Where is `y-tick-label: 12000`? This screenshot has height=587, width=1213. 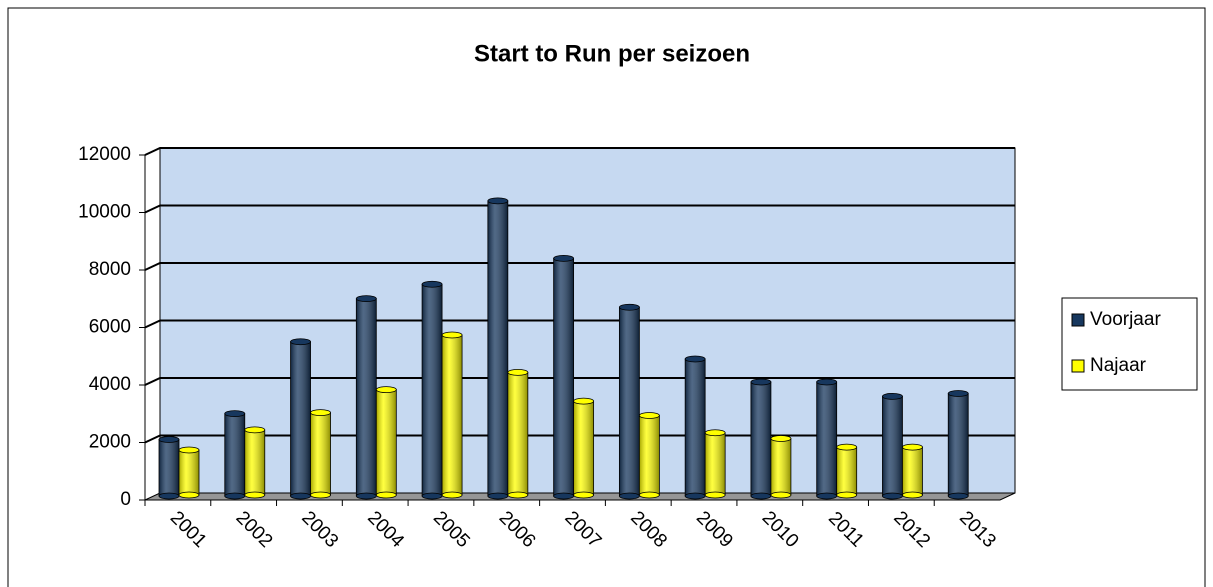 y-tick-label: 12000 is located at coordinates (104, 154).